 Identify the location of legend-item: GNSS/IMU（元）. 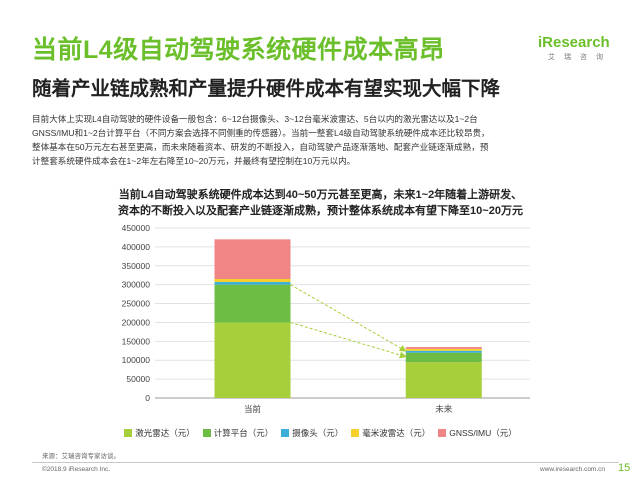
(477, 433).